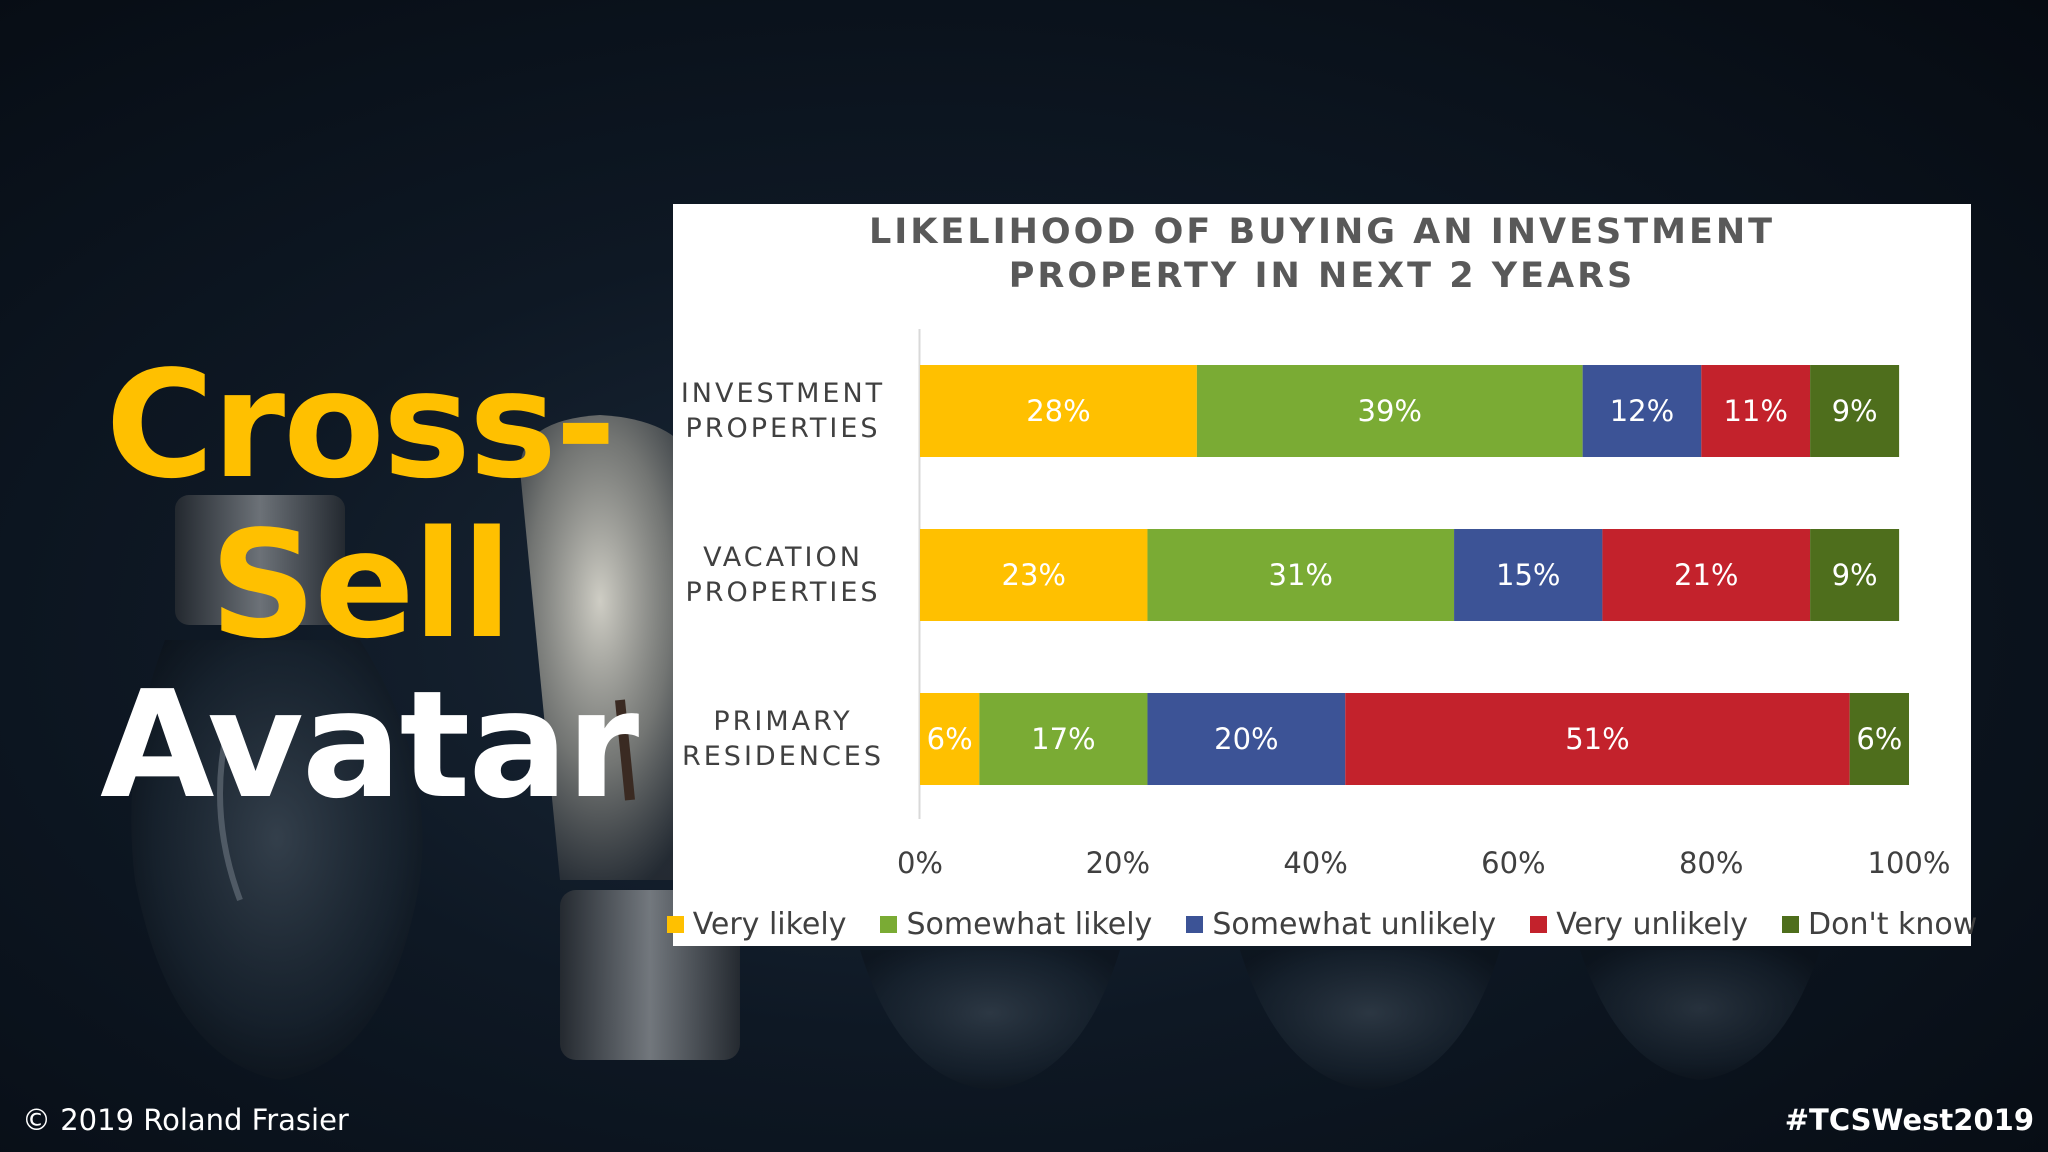  What do you see at coordinates (361, 425) in the screenshot?
I see `headline-line-1: Cross-` at bounding box center [361, 425].